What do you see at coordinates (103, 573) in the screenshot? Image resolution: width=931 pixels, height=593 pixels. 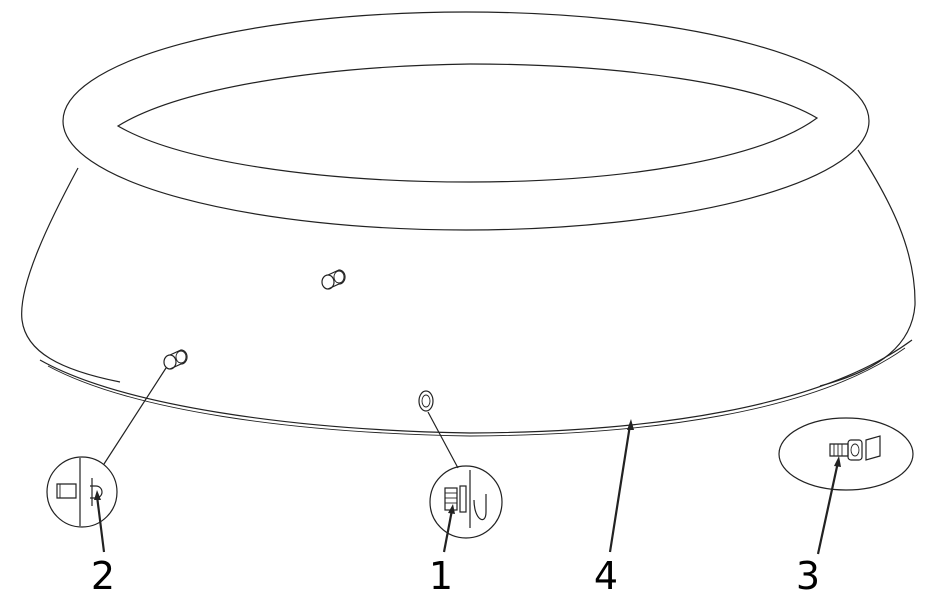 I see `callout-label-2: 2` at bounding box center [103, 573].